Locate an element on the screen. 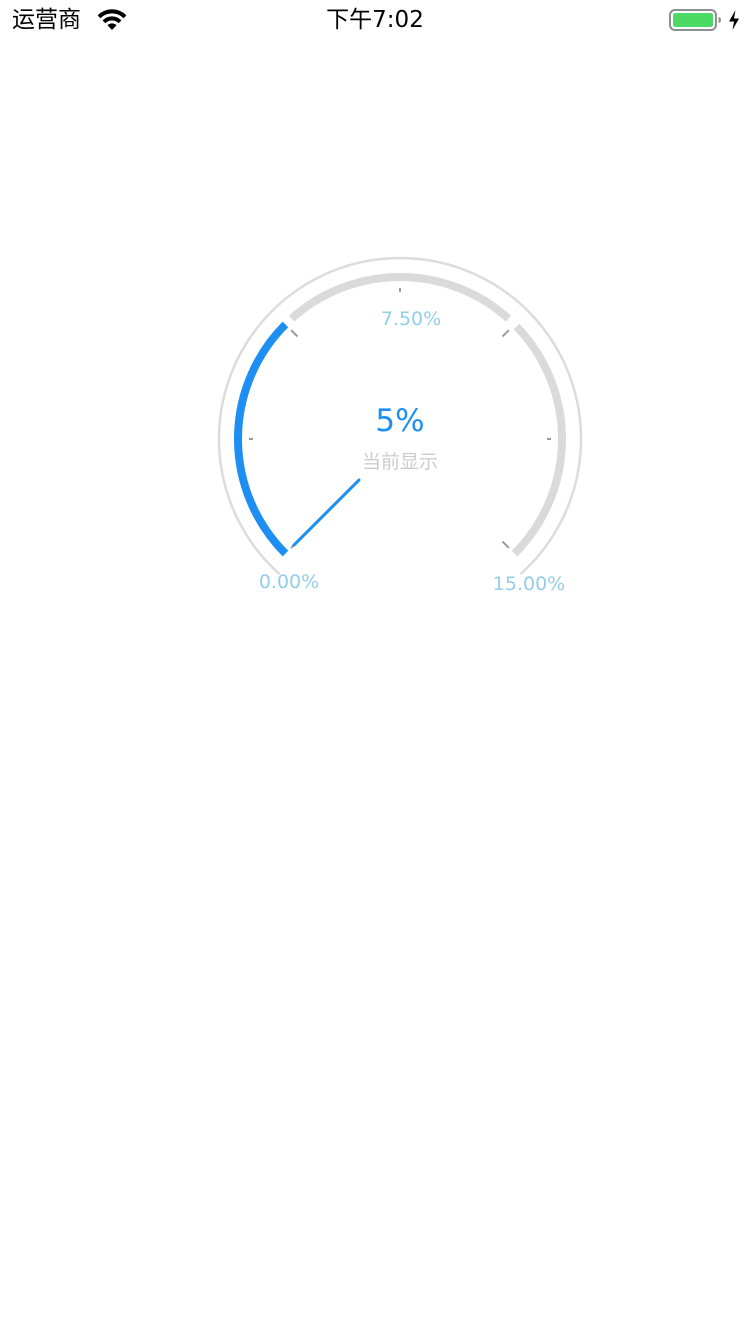  battery-icon is located at coordinates (695, 20).